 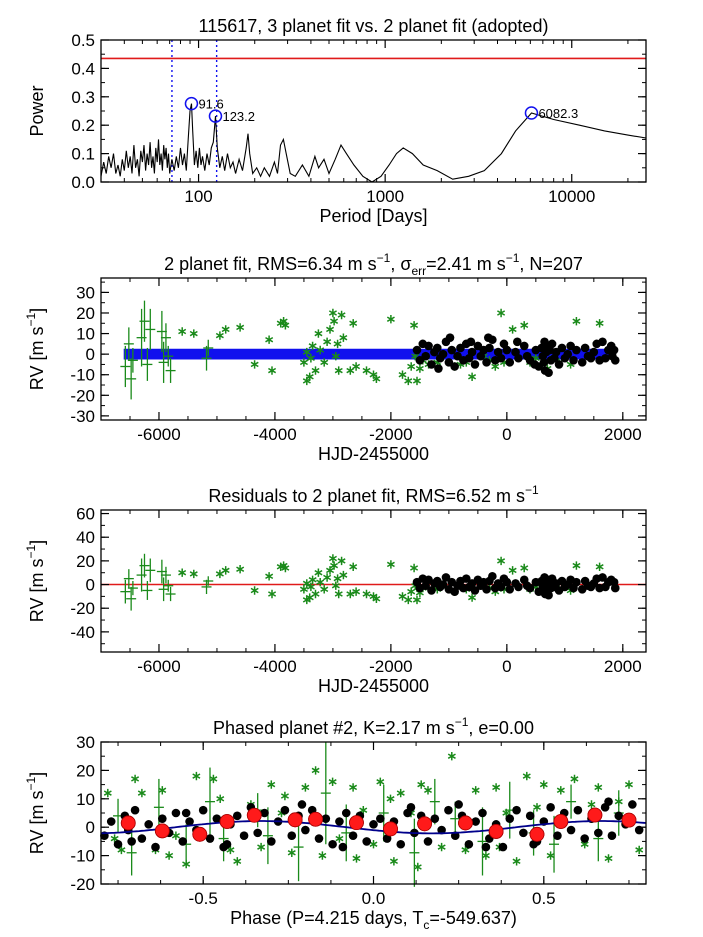 What do you see at coordinates (198, 196) in the screenshot?
I see `x-tick-label: 100` at bounding box center [198, 196].